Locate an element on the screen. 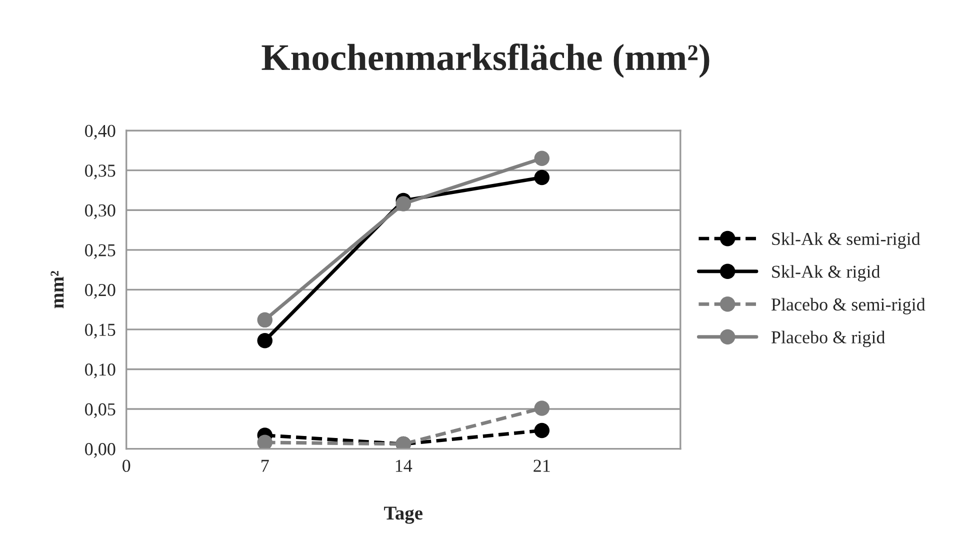 This screenshot has height=544, width=972. x-axis-title: Tage is located at coordinates (403, 515).